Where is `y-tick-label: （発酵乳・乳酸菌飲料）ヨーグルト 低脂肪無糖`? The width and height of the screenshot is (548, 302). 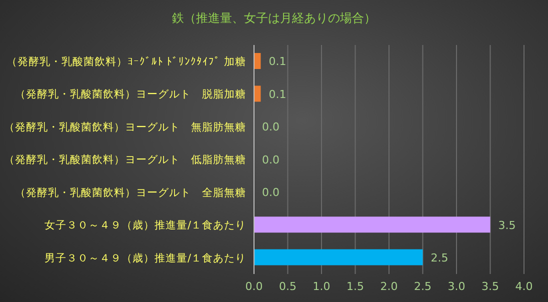
y-tick-label: （発酵乳・乳酸菌飲料）ヨーグルト 低脂肪無糖 is located at coordinates (125, 159).